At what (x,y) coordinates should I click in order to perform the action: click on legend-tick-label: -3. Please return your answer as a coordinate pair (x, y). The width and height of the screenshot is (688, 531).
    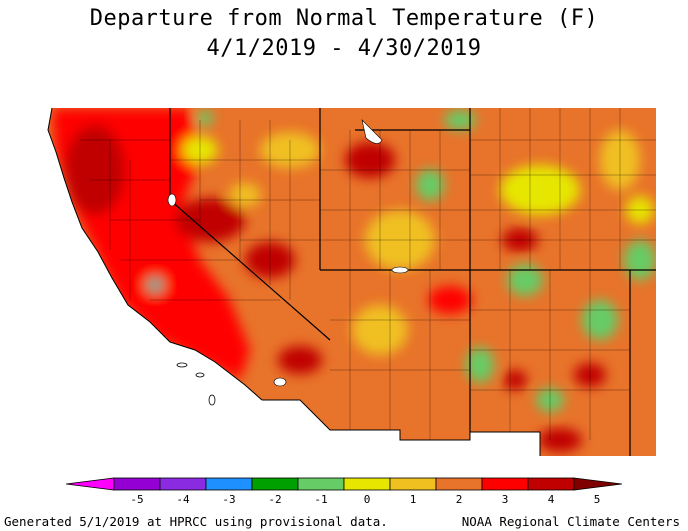
    Looking at the image, I should click on (228, 499).